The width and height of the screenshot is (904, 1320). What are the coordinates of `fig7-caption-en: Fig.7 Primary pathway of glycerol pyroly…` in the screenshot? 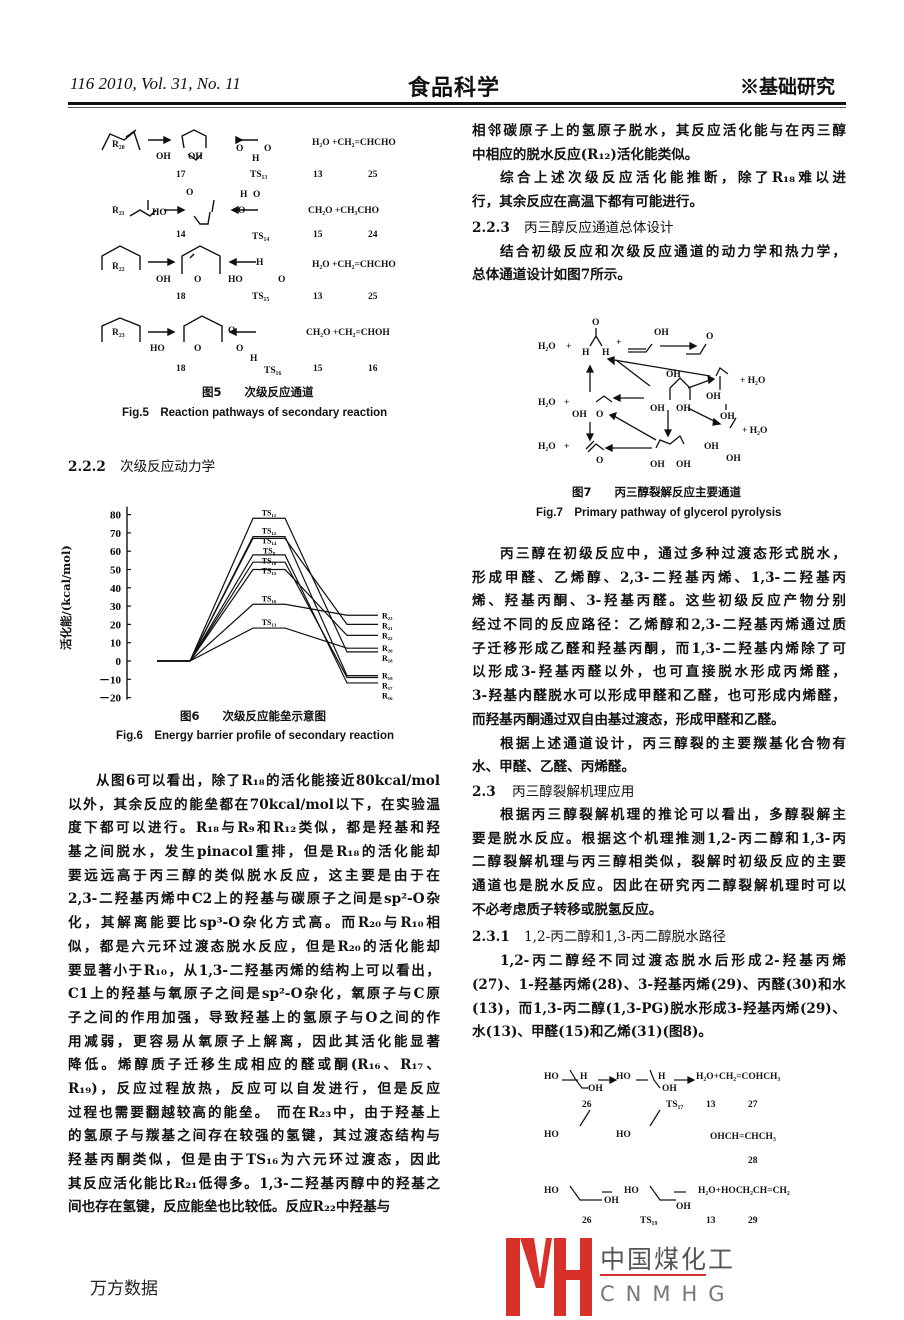 It's located at (659, 513).